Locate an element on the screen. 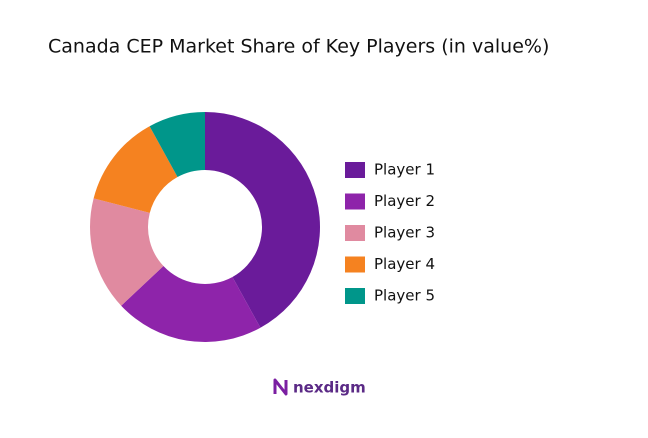  legend-label: Player 3 is located at coordinates (404, 233).